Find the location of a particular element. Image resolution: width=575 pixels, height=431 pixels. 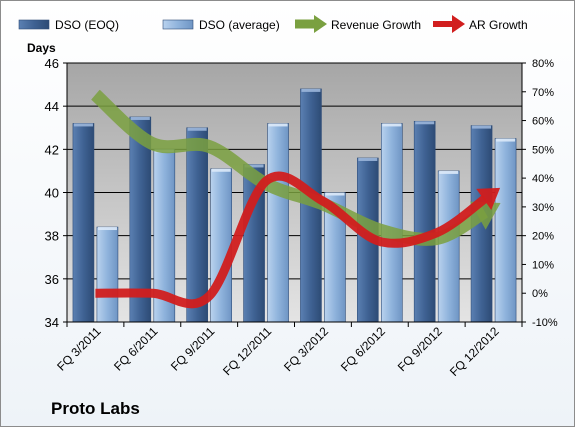

y-tick-label: 42 is located at coordinates (52, 149).